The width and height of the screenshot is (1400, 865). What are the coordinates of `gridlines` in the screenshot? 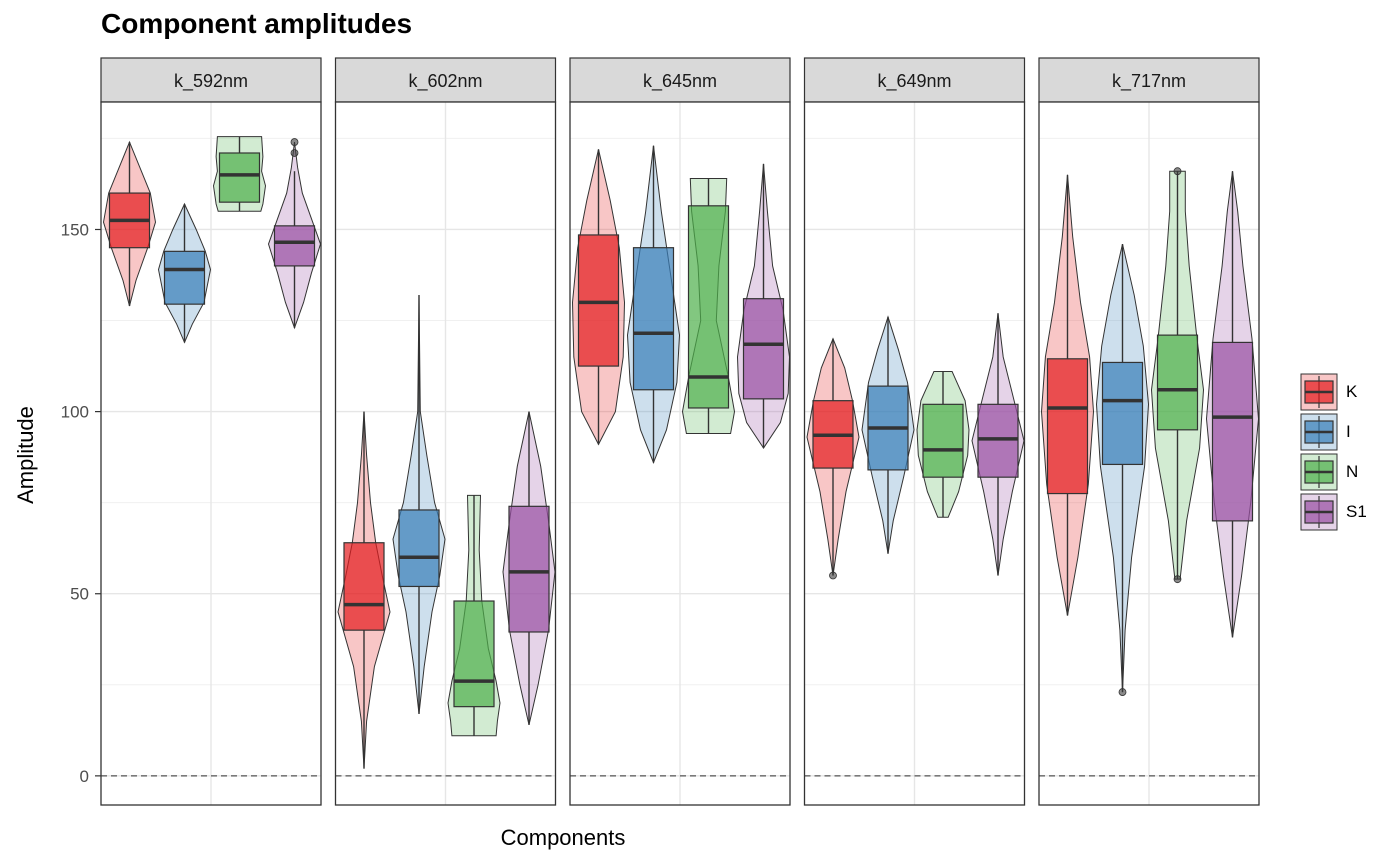 It's located at (914, 453).